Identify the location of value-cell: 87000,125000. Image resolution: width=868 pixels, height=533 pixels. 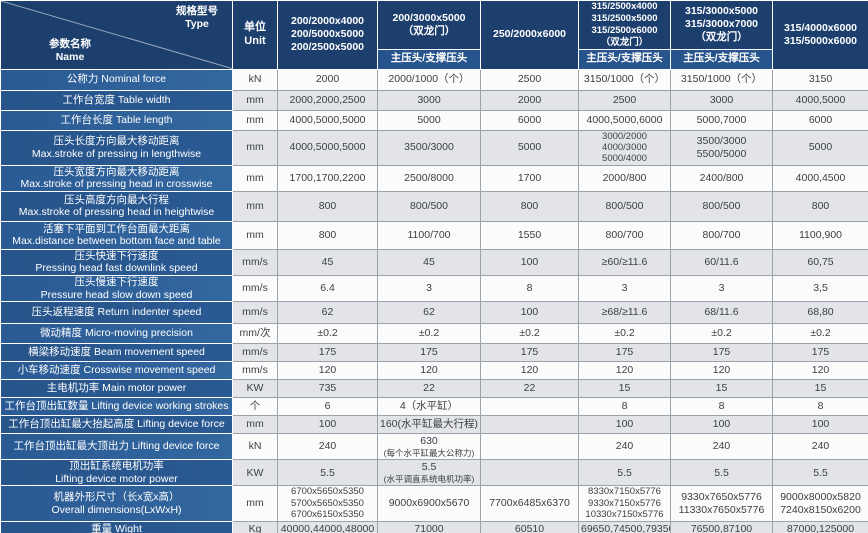
(820, 526).